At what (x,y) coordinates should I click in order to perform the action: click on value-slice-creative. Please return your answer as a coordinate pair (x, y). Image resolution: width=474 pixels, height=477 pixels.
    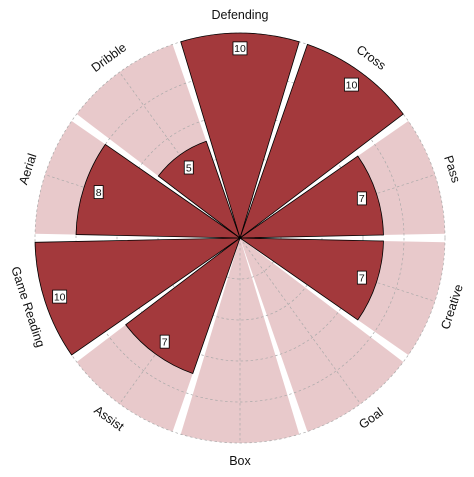
    Looking at the image, I should click on (311, 279).